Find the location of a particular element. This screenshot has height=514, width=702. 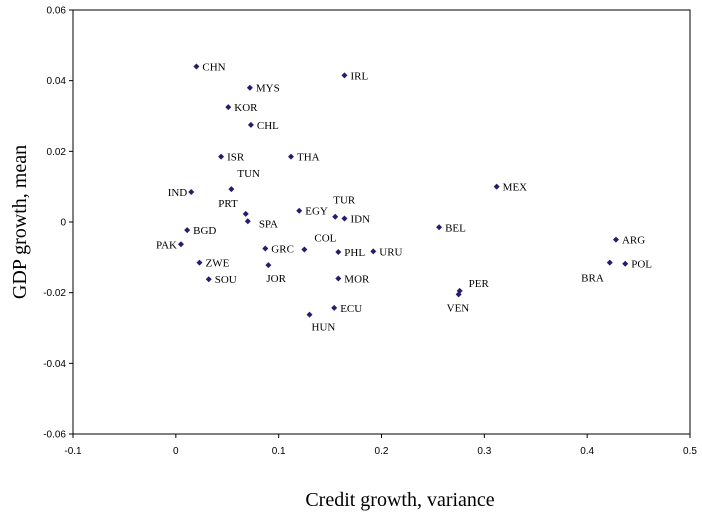

data-point-label: IRL is located at coordinates (359, 76).